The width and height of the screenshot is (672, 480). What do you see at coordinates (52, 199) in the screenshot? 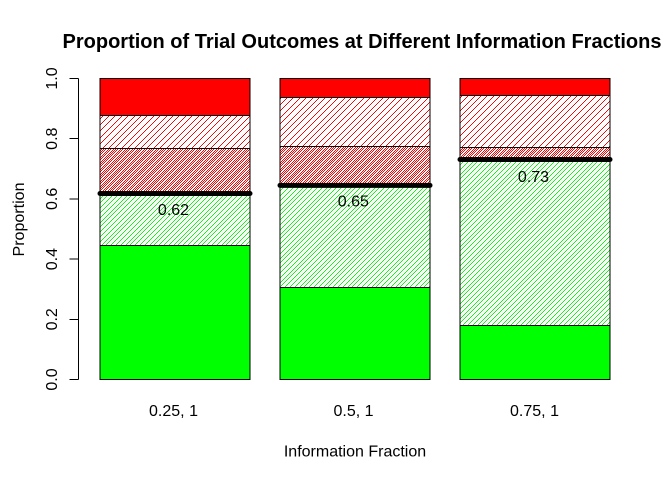
I see `svg-text: 0.6` at bounding box center [52, 199].